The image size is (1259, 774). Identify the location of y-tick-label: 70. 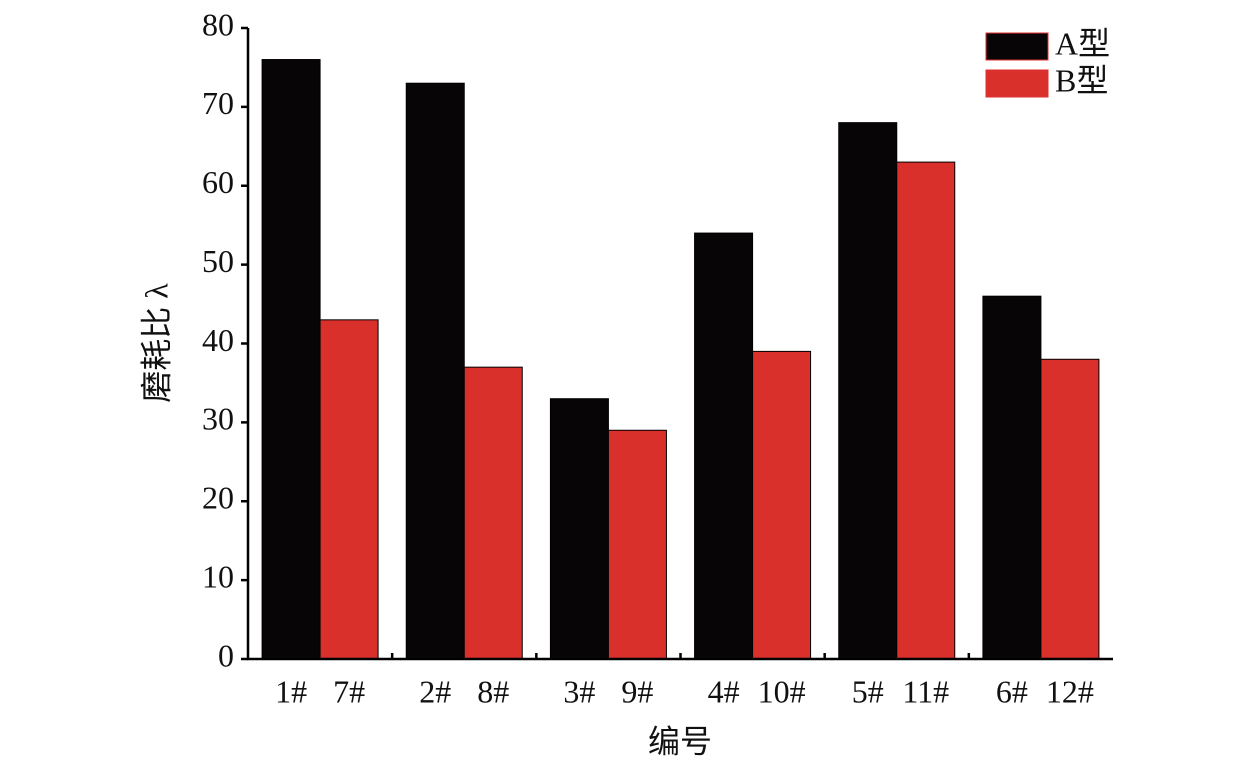
(218, 103).